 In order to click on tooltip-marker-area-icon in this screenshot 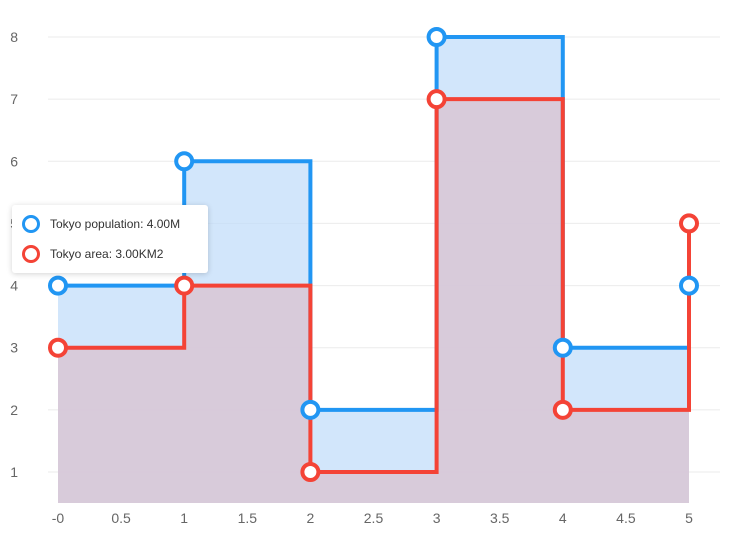, I will do `click(31, 254)`.